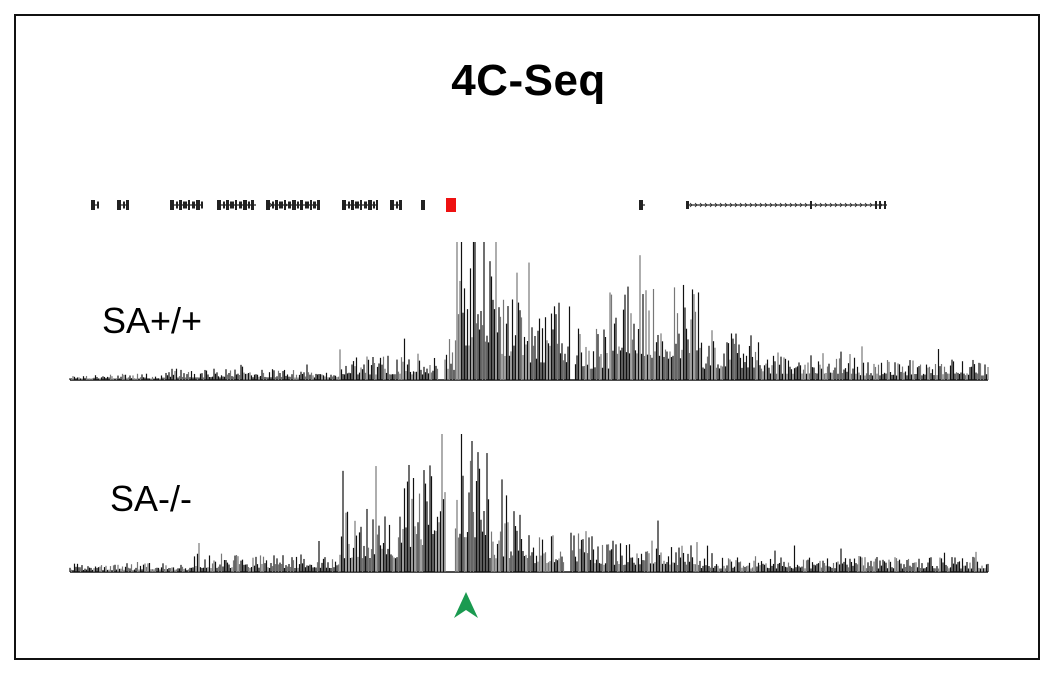  Describe the element at coordinates (528, 80) in the screenshot. I see `figure-title: 4C-Seq` at that location.